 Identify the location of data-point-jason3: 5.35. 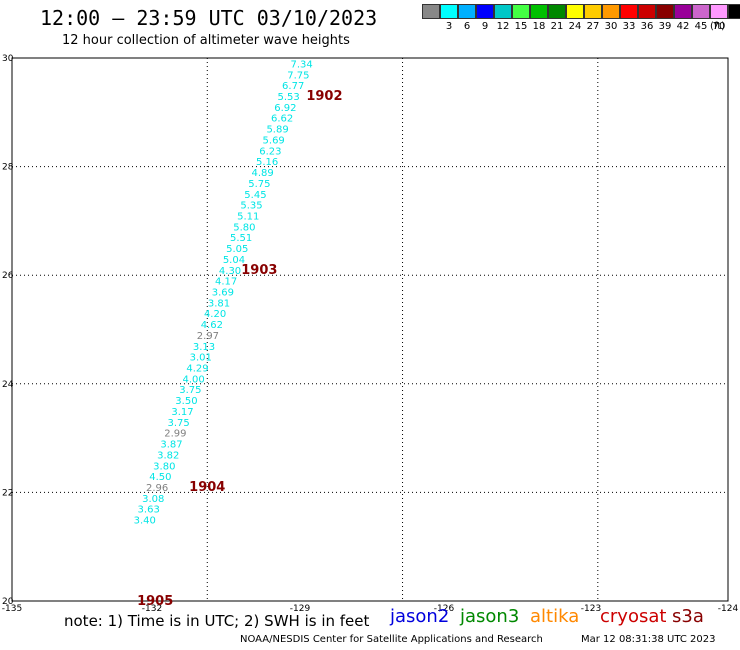
(251, 206).